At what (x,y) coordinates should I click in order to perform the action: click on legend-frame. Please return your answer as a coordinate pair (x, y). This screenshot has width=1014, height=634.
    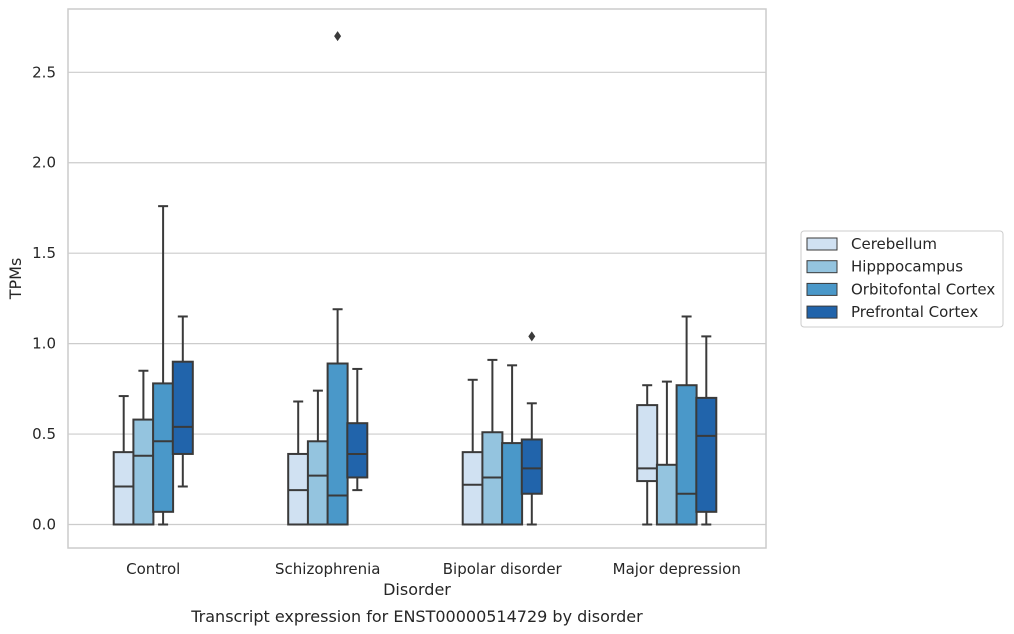
    Looking at the image, I should click on (902, 279).